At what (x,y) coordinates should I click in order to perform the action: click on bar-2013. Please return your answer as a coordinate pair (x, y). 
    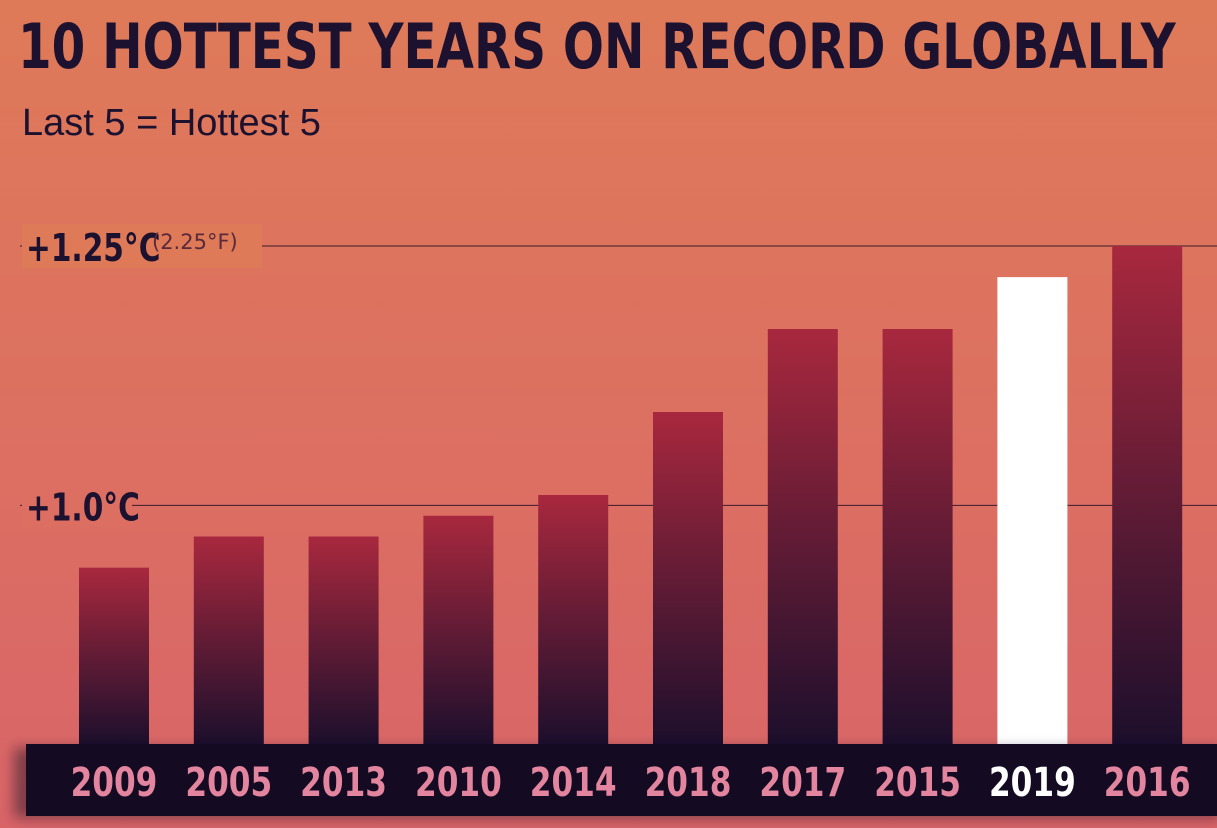
    Looking at the image, I should click on (343, 640).